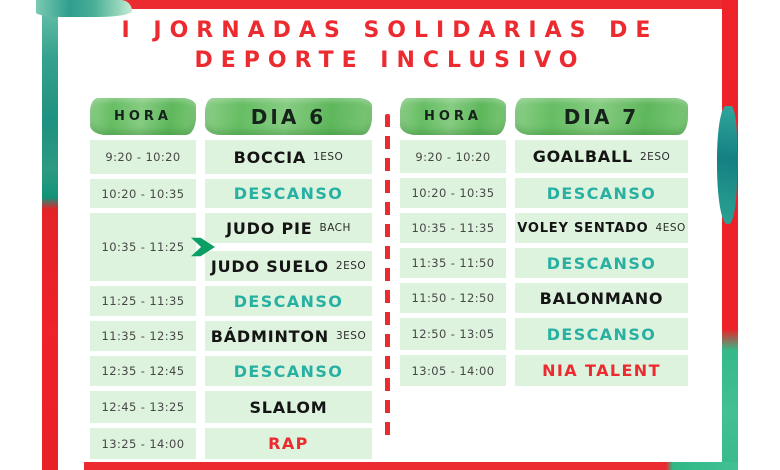 The height and width of the screenshot is (470, 780). Describe the element at coordinates (269, 336) in the screenshot. I see `activity-label: BÁDMINTON` at that location.